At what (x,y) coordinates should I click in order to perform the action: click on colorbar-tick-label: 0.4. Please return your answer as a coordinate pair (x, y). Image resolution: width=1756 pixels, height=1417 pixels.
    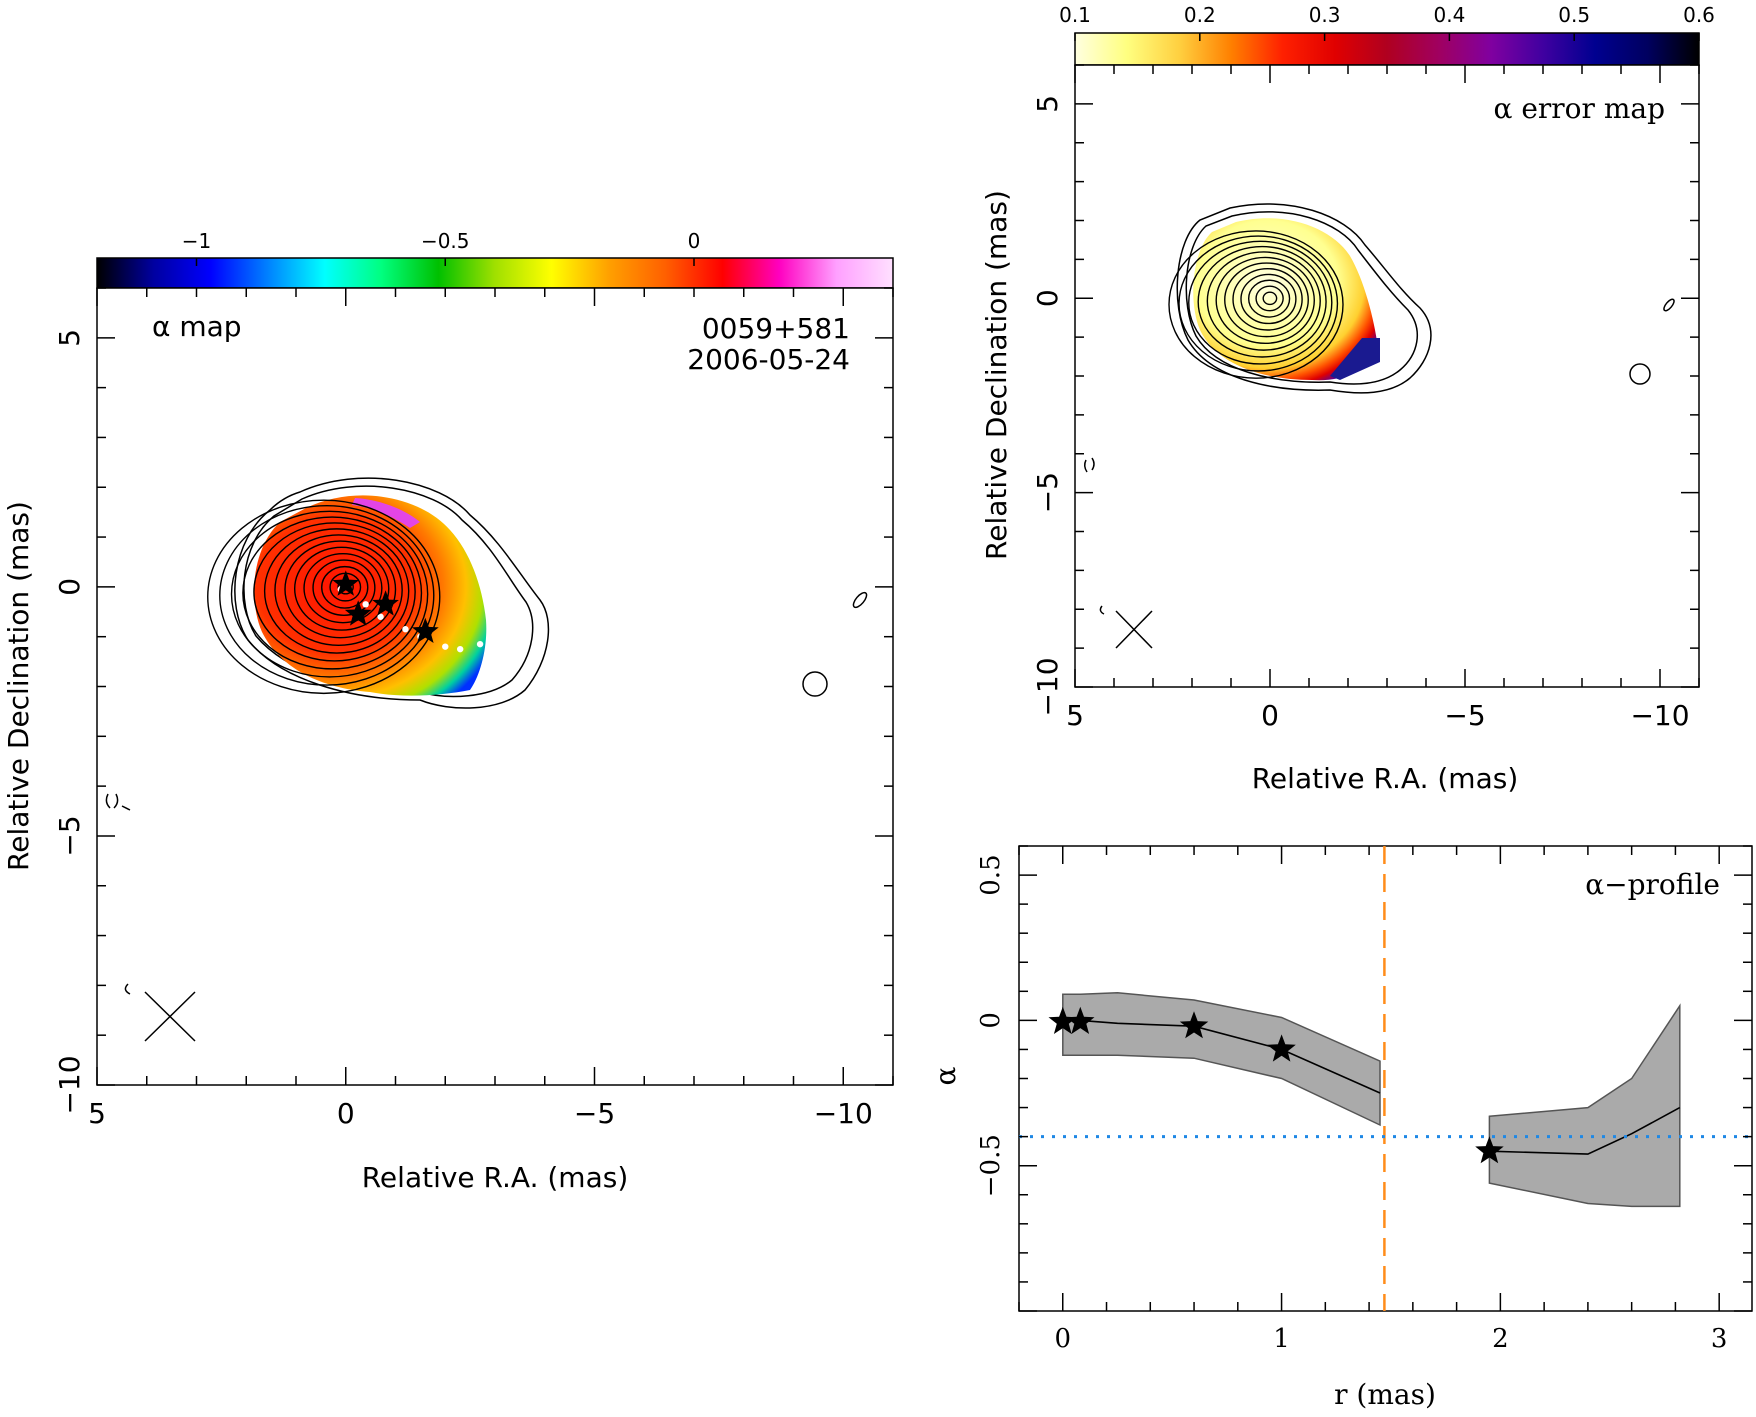
    Looking at the image, I should click on (1449, 15).